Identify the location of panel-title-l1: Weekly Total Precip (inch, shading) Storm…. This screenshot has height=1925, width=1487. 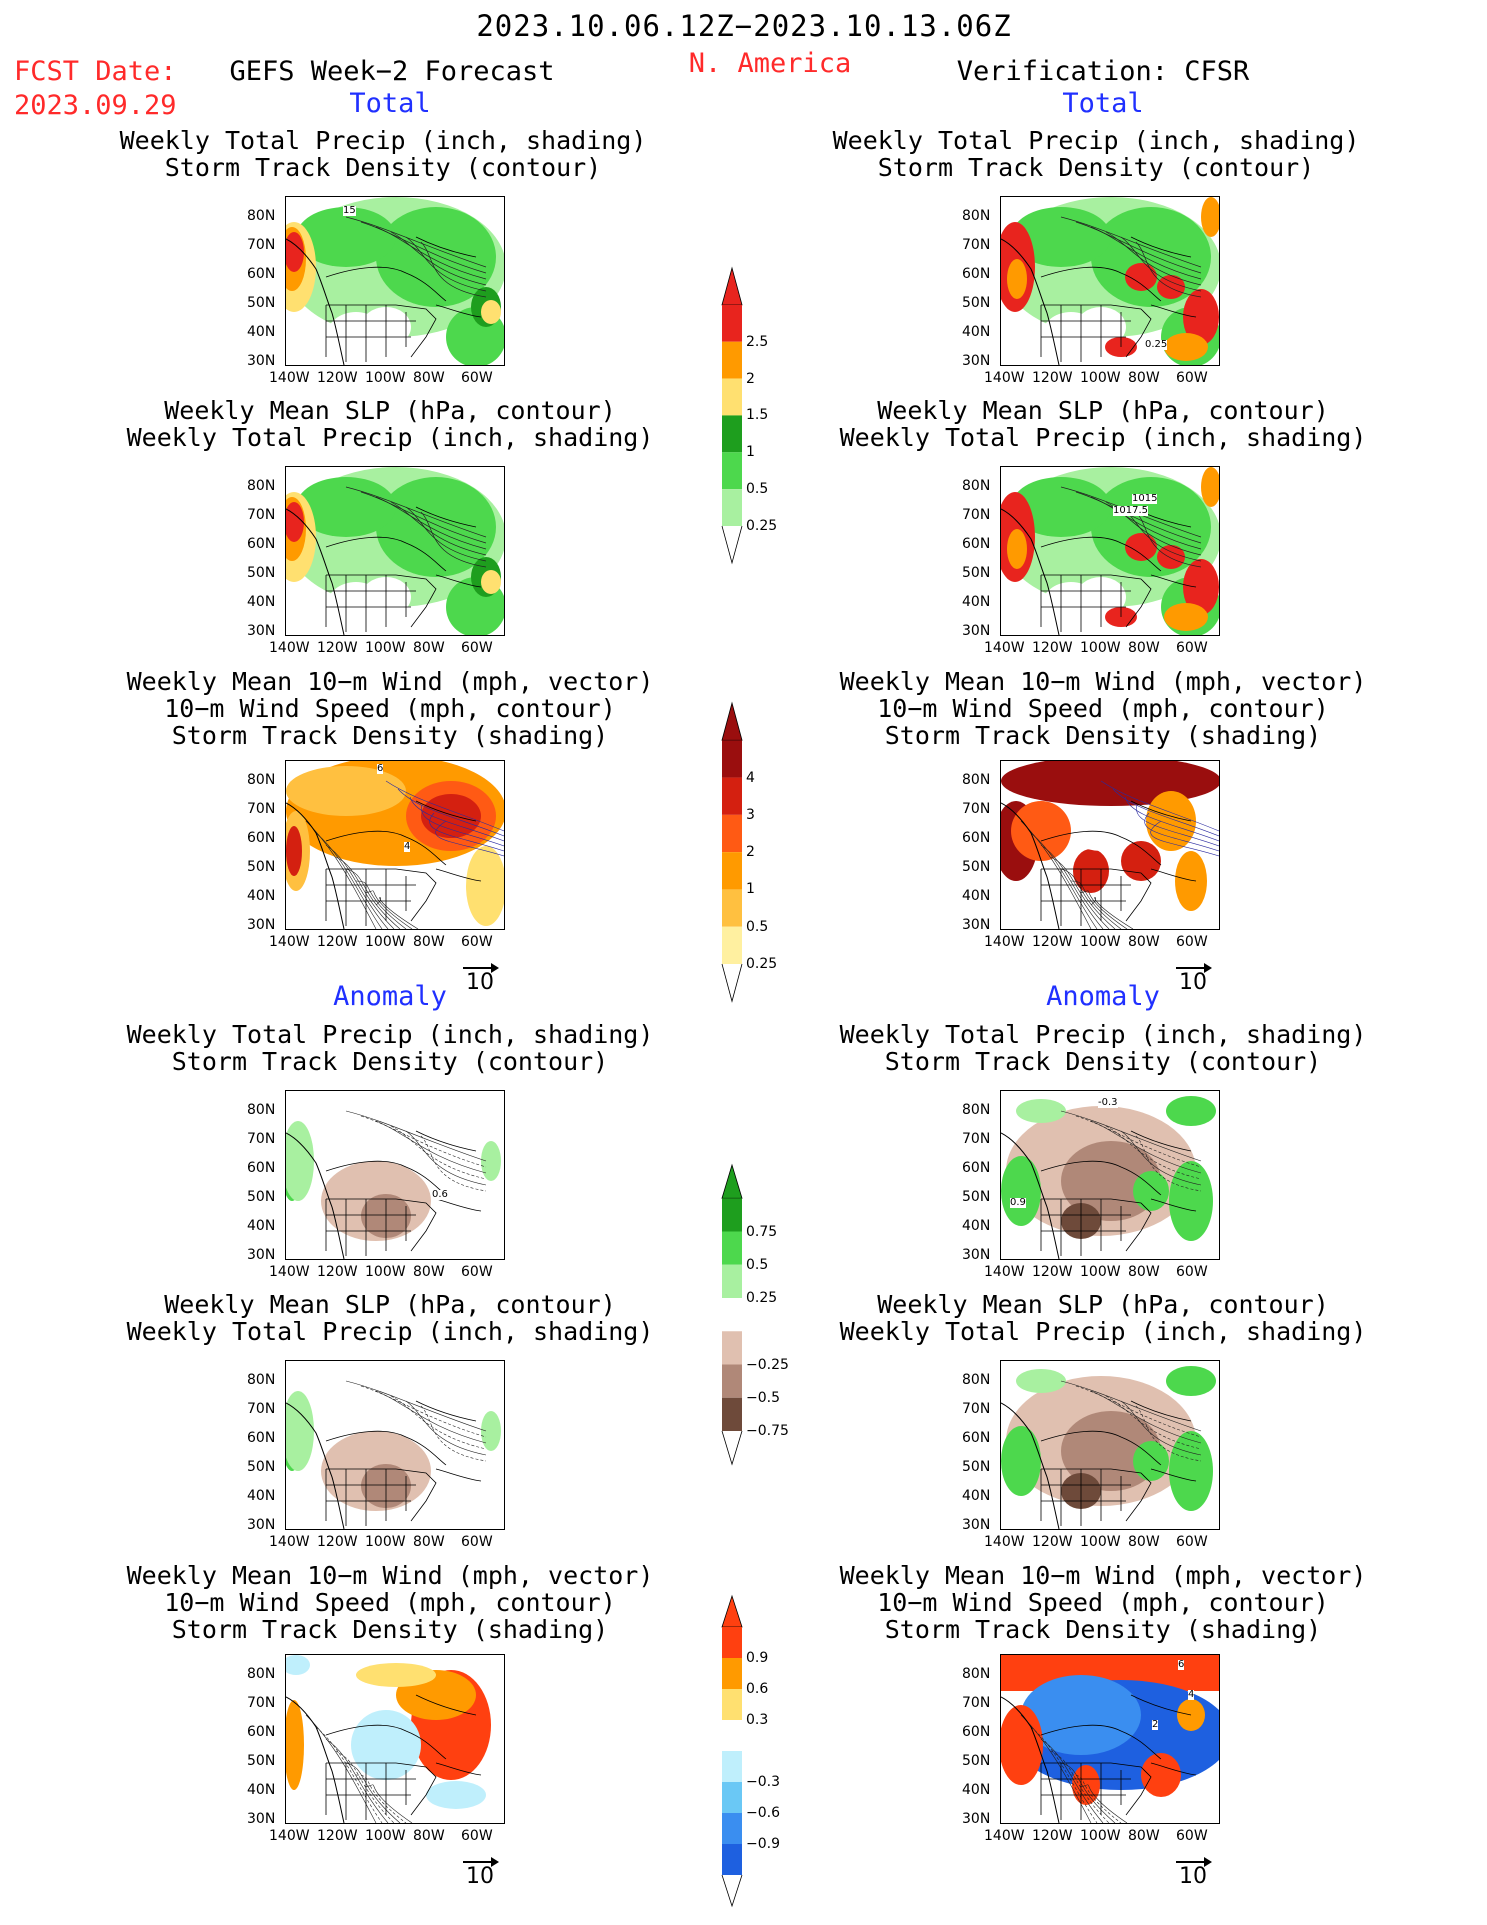
(383, 154).